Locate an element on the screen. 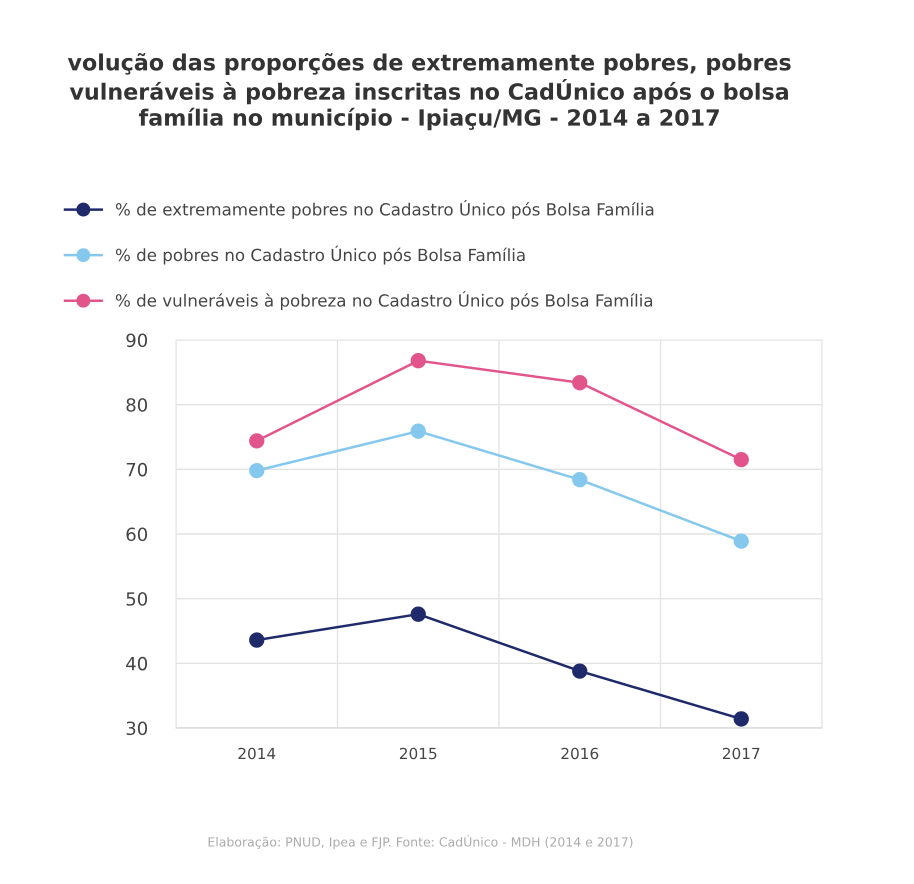 This screenshot has height=884, width=914. legend-label: % de pobres no Cadastro Único pós Bolsa Família is located at coordinates (320, 255).